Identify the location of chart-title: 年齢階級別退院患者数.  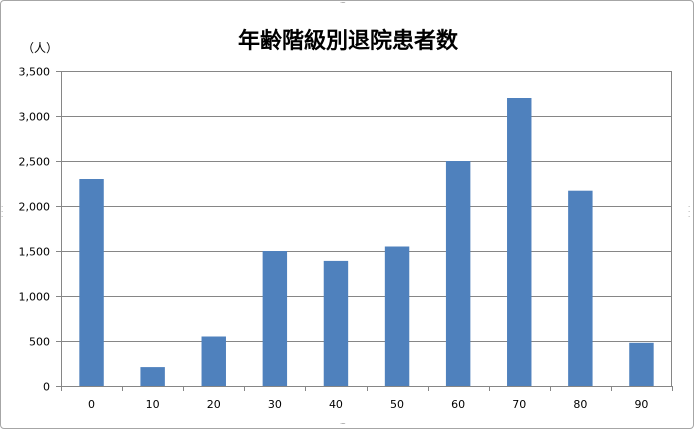
(348, 41).